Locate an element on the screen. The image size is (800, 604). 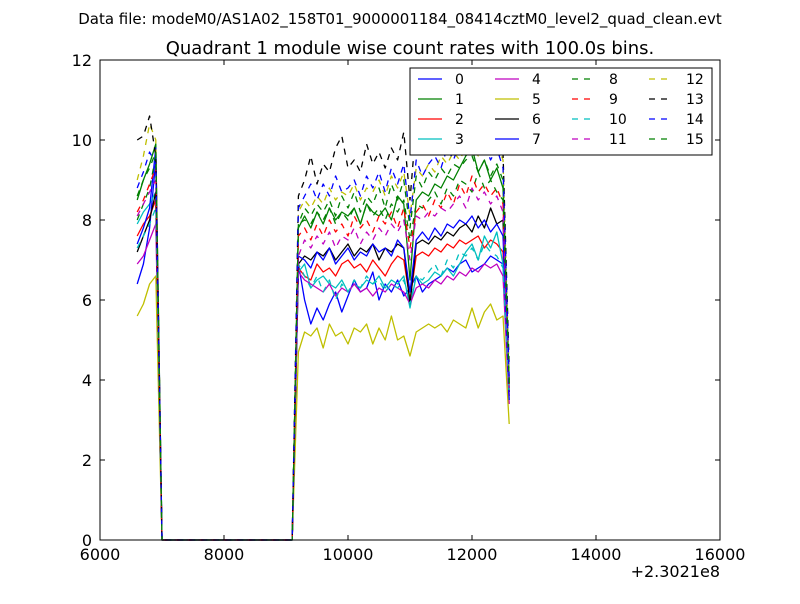
legend-label-2: 2 is located at coordinates (459, 120).